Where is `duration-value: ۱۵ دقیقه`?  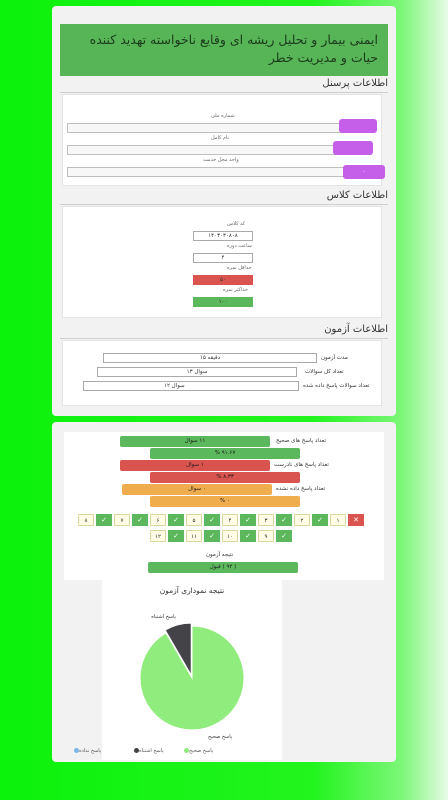
duration-value: ۱۵ دقیقه is located at coordinates (210, 358).